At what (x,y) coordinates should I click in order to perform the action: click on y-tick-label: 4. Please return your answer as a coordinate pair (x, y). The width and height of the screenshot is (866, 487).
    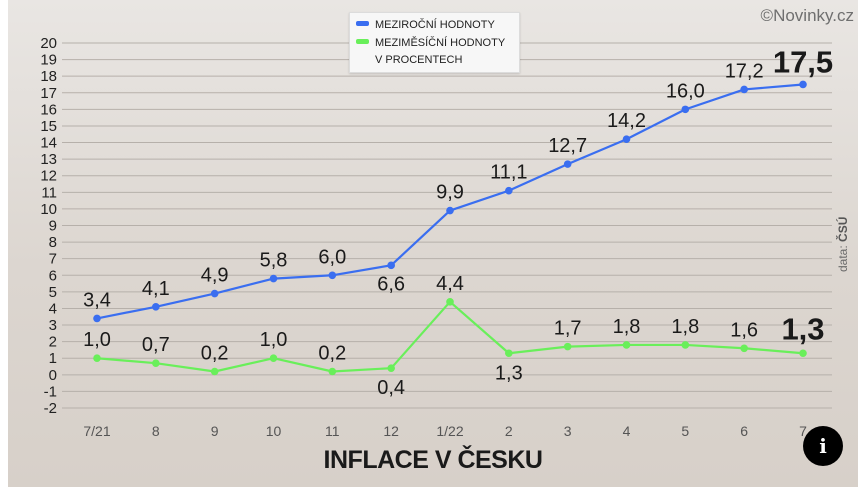
    Looking at the image, I should click on (53, 308).